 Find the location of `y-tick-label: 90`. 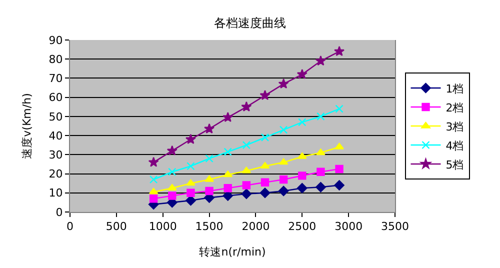

y-tick-label: 90 is located at coordinates (55, 40).